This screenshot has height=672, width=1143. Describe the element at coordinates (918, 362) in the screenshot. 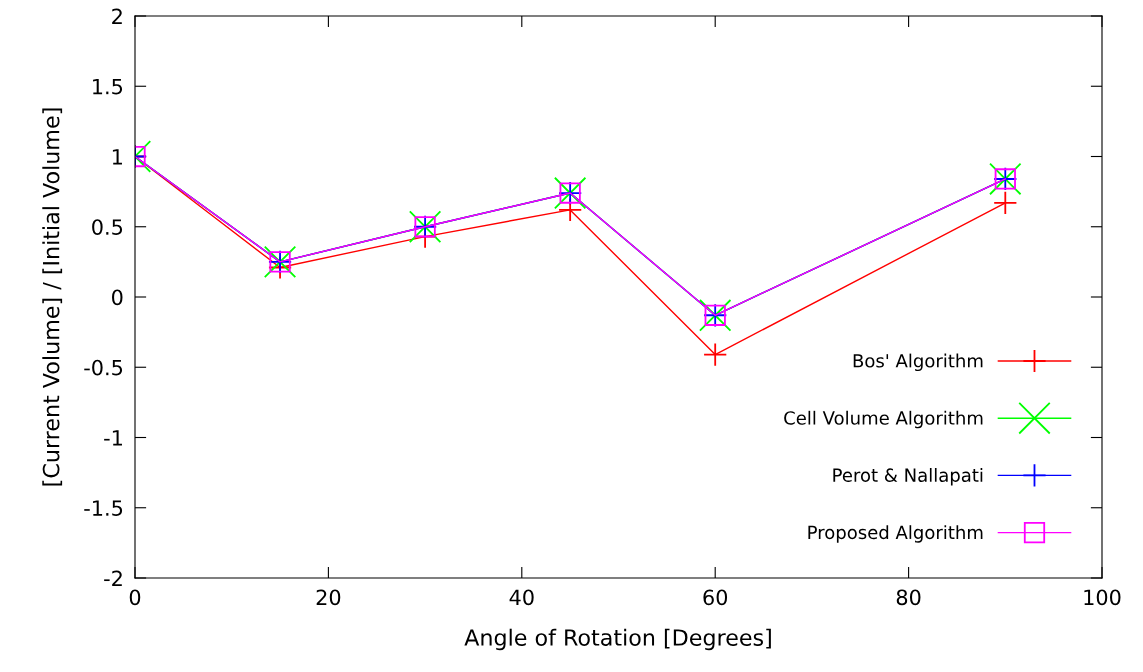

I see `legend-label: Bos' Algorithm` at that location.